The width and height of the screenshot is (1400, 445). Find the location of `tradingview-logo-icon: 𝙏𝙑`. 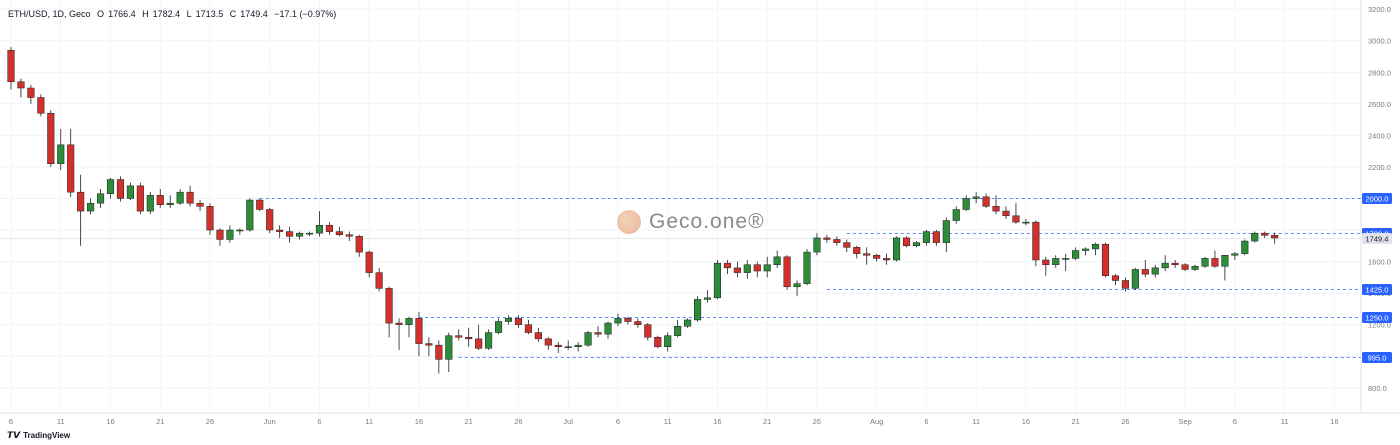

tradingview-logo-icon: 𝙏𝙑 is located at coordinates (14, 435).